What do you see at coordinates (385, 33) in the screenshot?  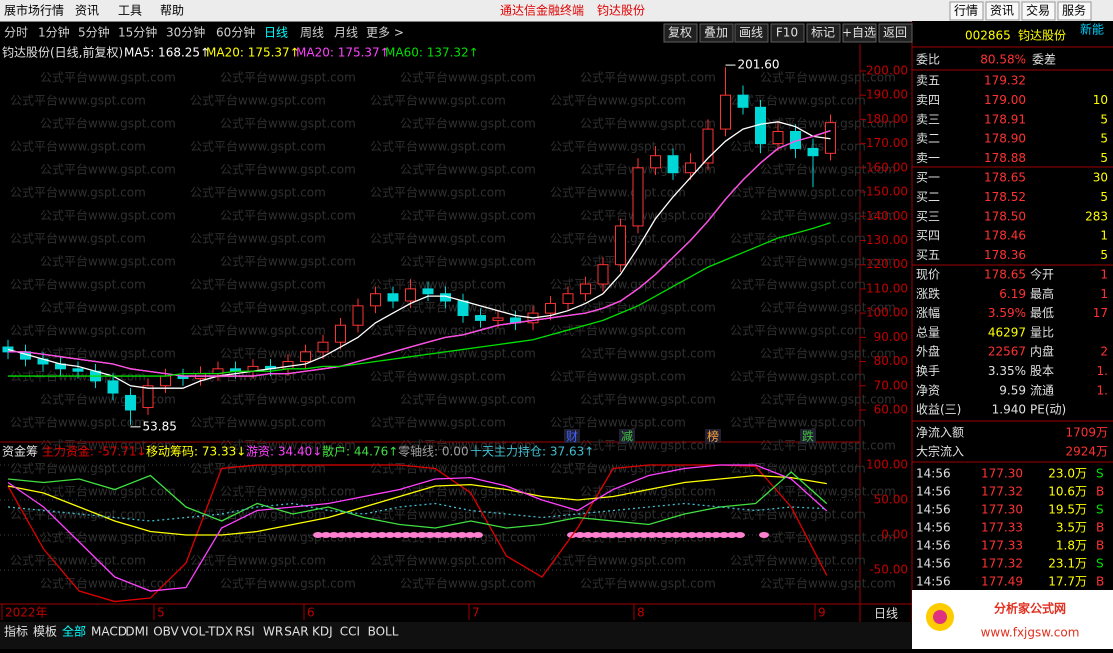 I see `period-tab: 更多 >` at bounding box center [385, 33].